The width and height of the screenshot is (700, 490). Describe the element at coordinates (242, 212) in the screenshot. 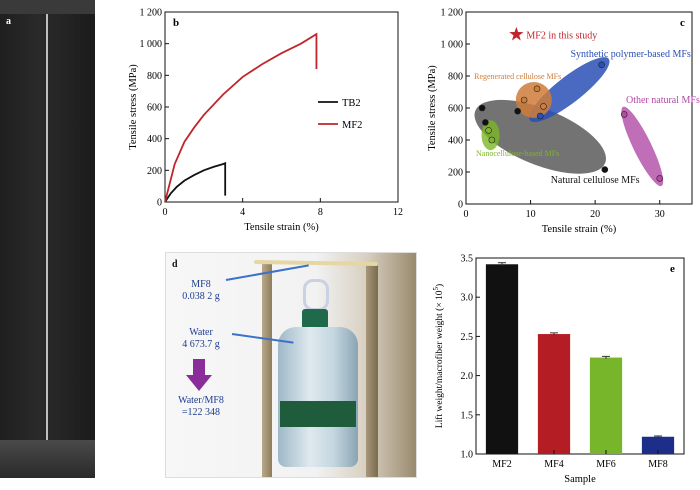

I see `x-tick-label: 4` at that location.